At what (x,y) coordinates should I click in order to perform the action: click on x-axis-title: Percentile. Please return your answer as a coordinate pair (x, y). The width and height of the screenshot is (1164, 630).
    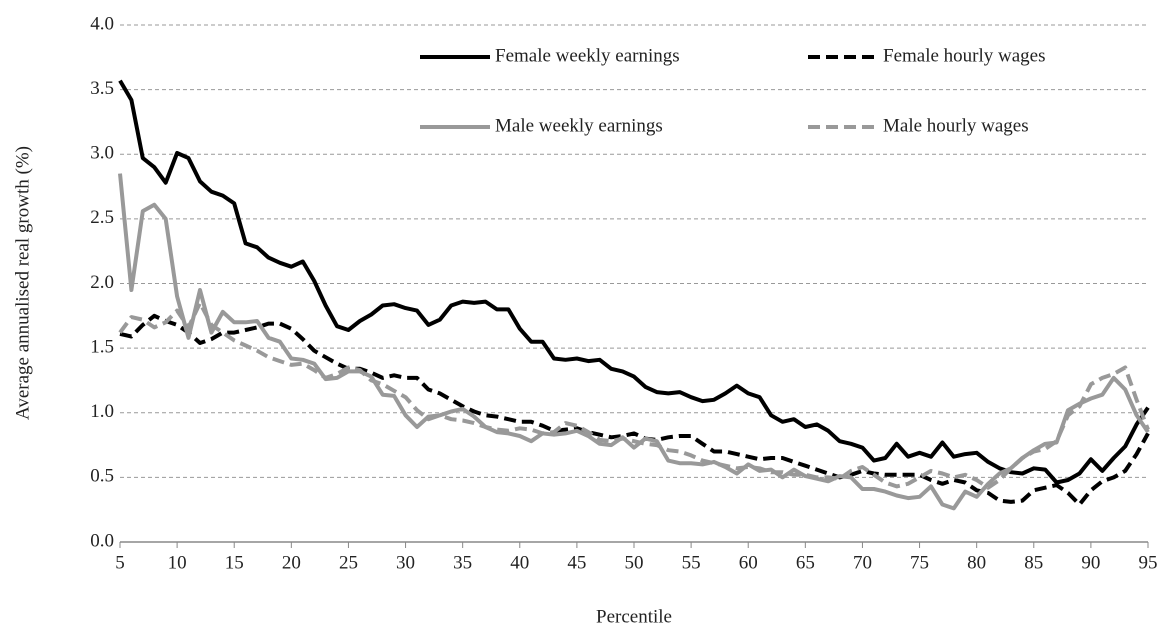
    Looking at the image, I should click on (634, 616).